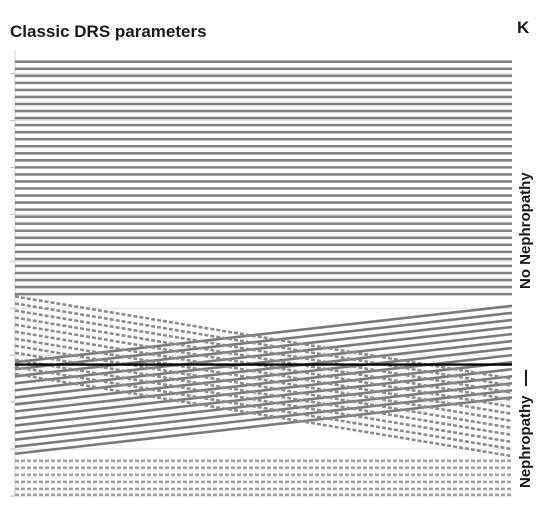 The image size is (550, 511). Describe the element at coordinates (108, 31) in the screenshot. I see `chart-title: Classic DRS parameters` at that location.